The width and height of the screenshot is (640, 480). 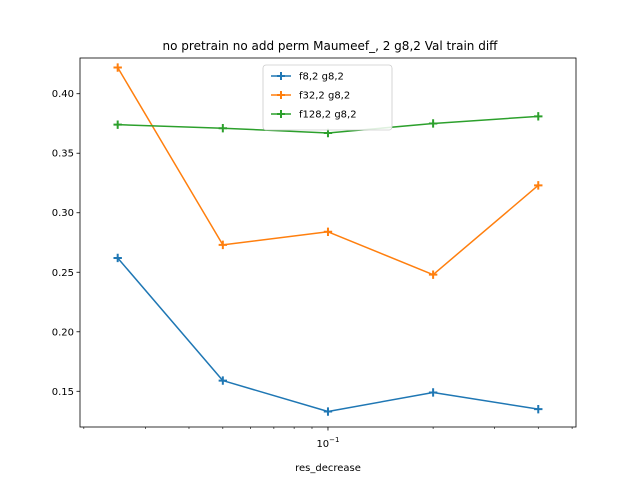 I want to click on legend: f8,2 g8,2 f32,2 g8,2 f128,2 g8,2, so click(x=327, y=97).